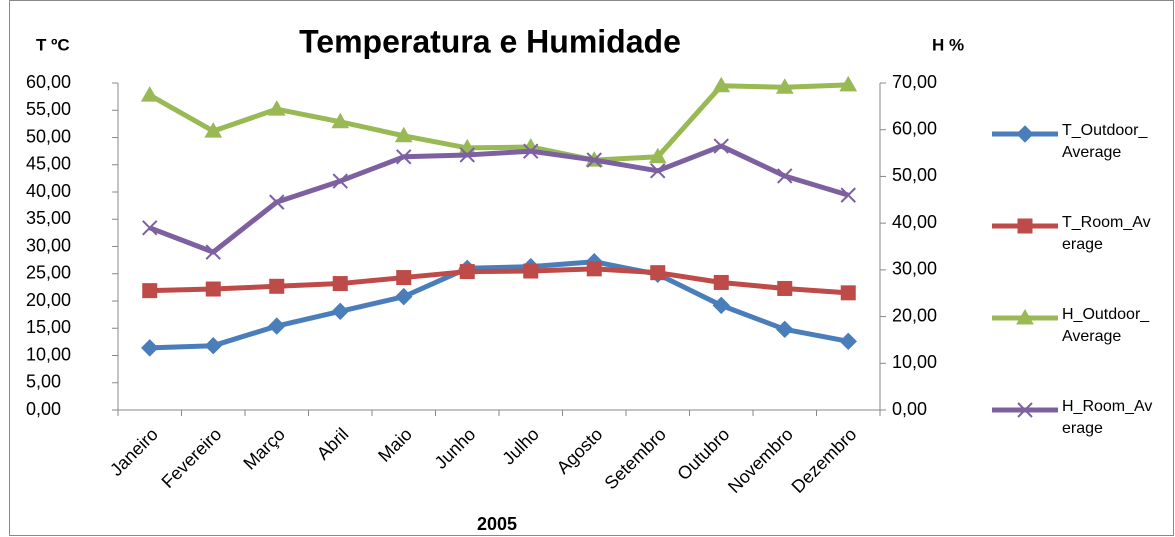 The image size is (1175, 537). What do you see at coordinates (635, 458) in the screenshot?
I see `x-tick-label: Setembro` at bounding box center [635, 458].